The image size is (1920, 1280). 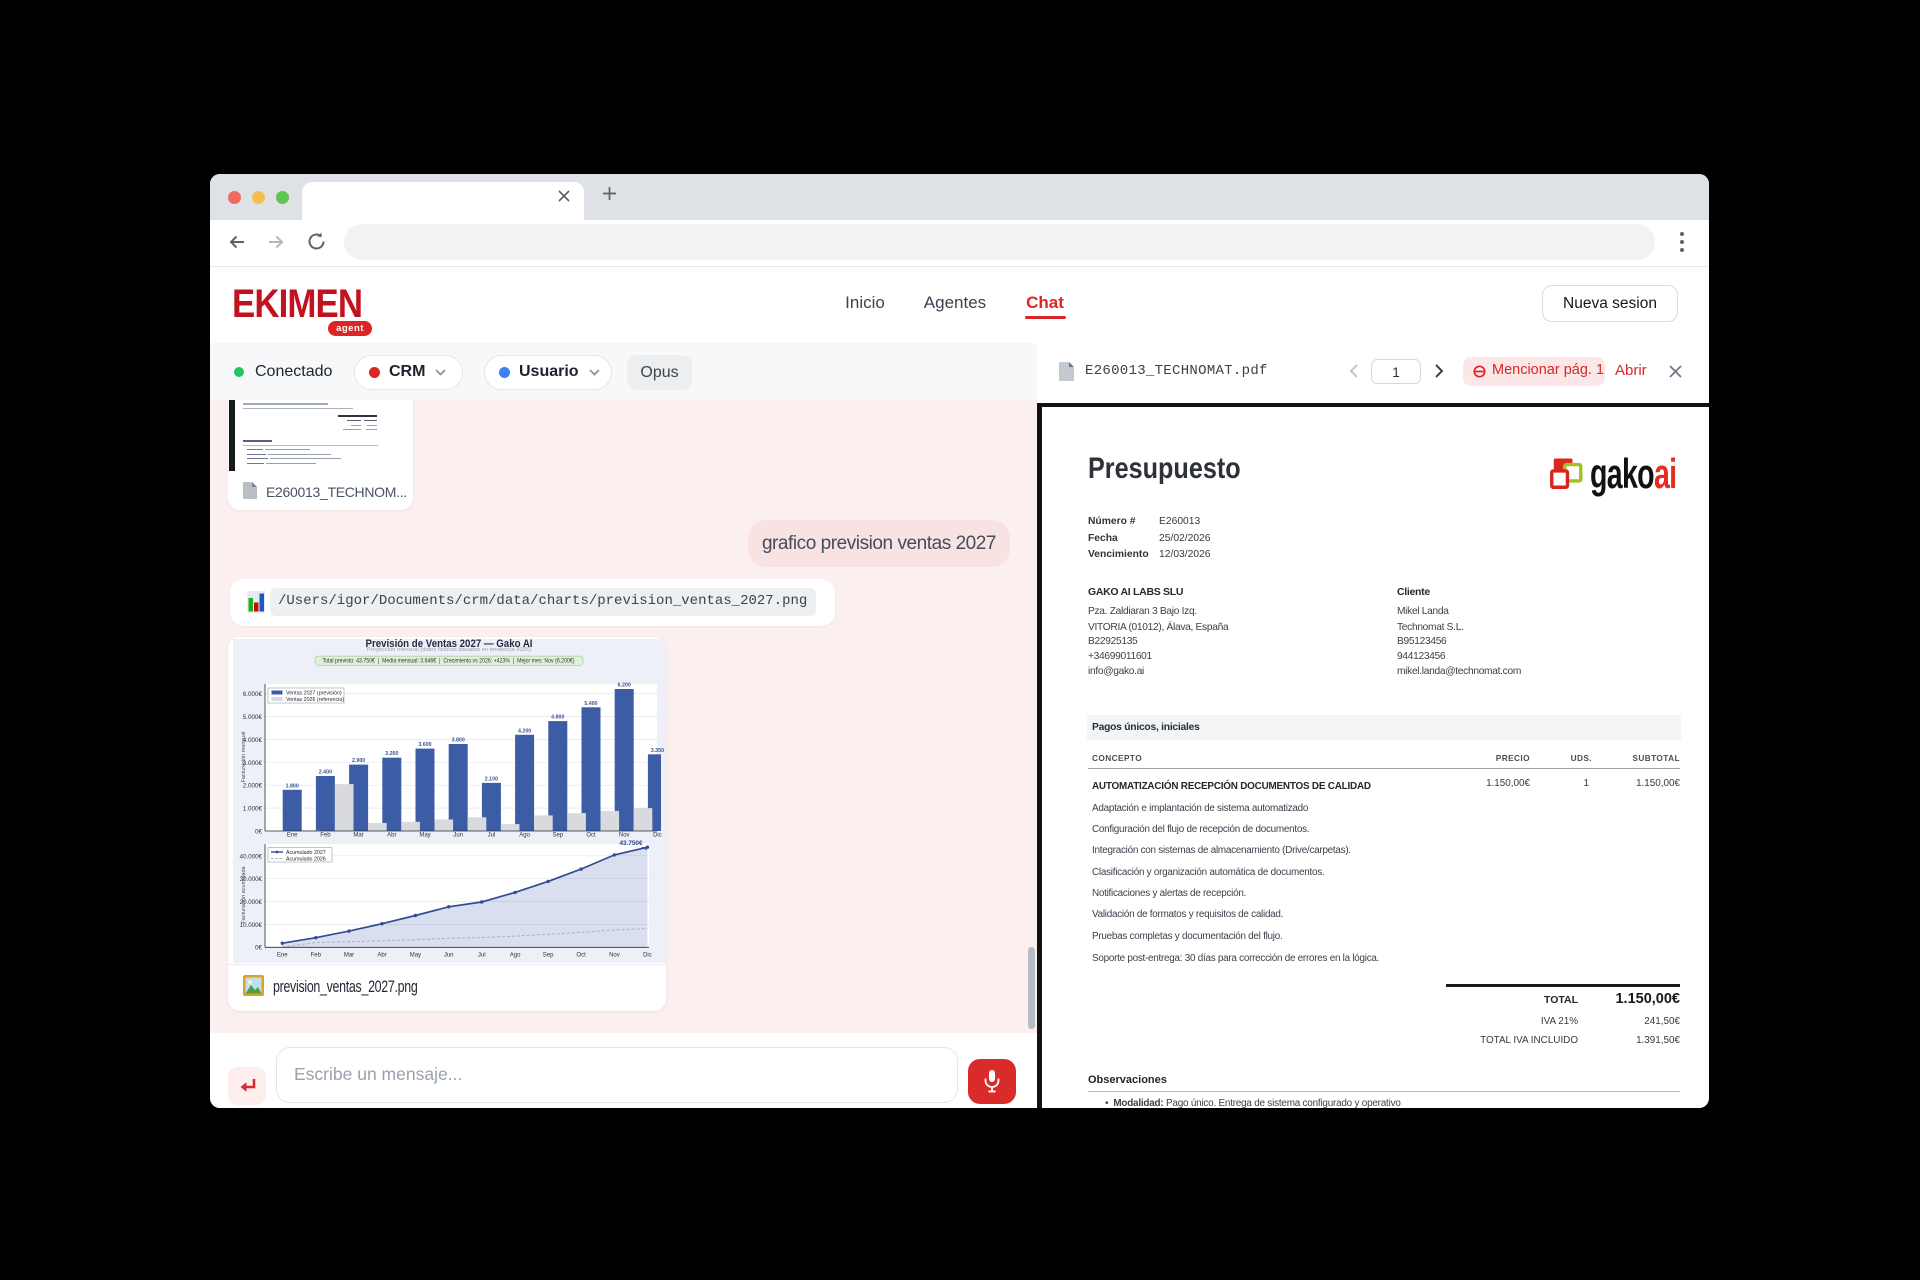 What do you see at coordinates (491, 779) in the screenshot?
I see `svg-text: 2.100` at bounding box center [491, 779].